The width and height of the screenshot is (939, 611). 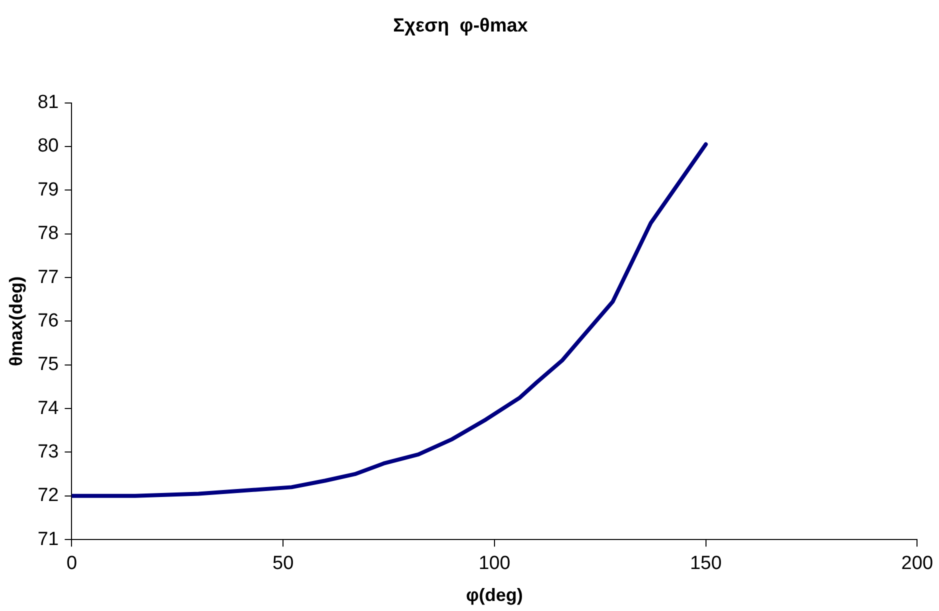 What do you see at coordinates (49, 408) in the screenshot?
I see `y-tick-label: 74` at bounding box center [49, 408].